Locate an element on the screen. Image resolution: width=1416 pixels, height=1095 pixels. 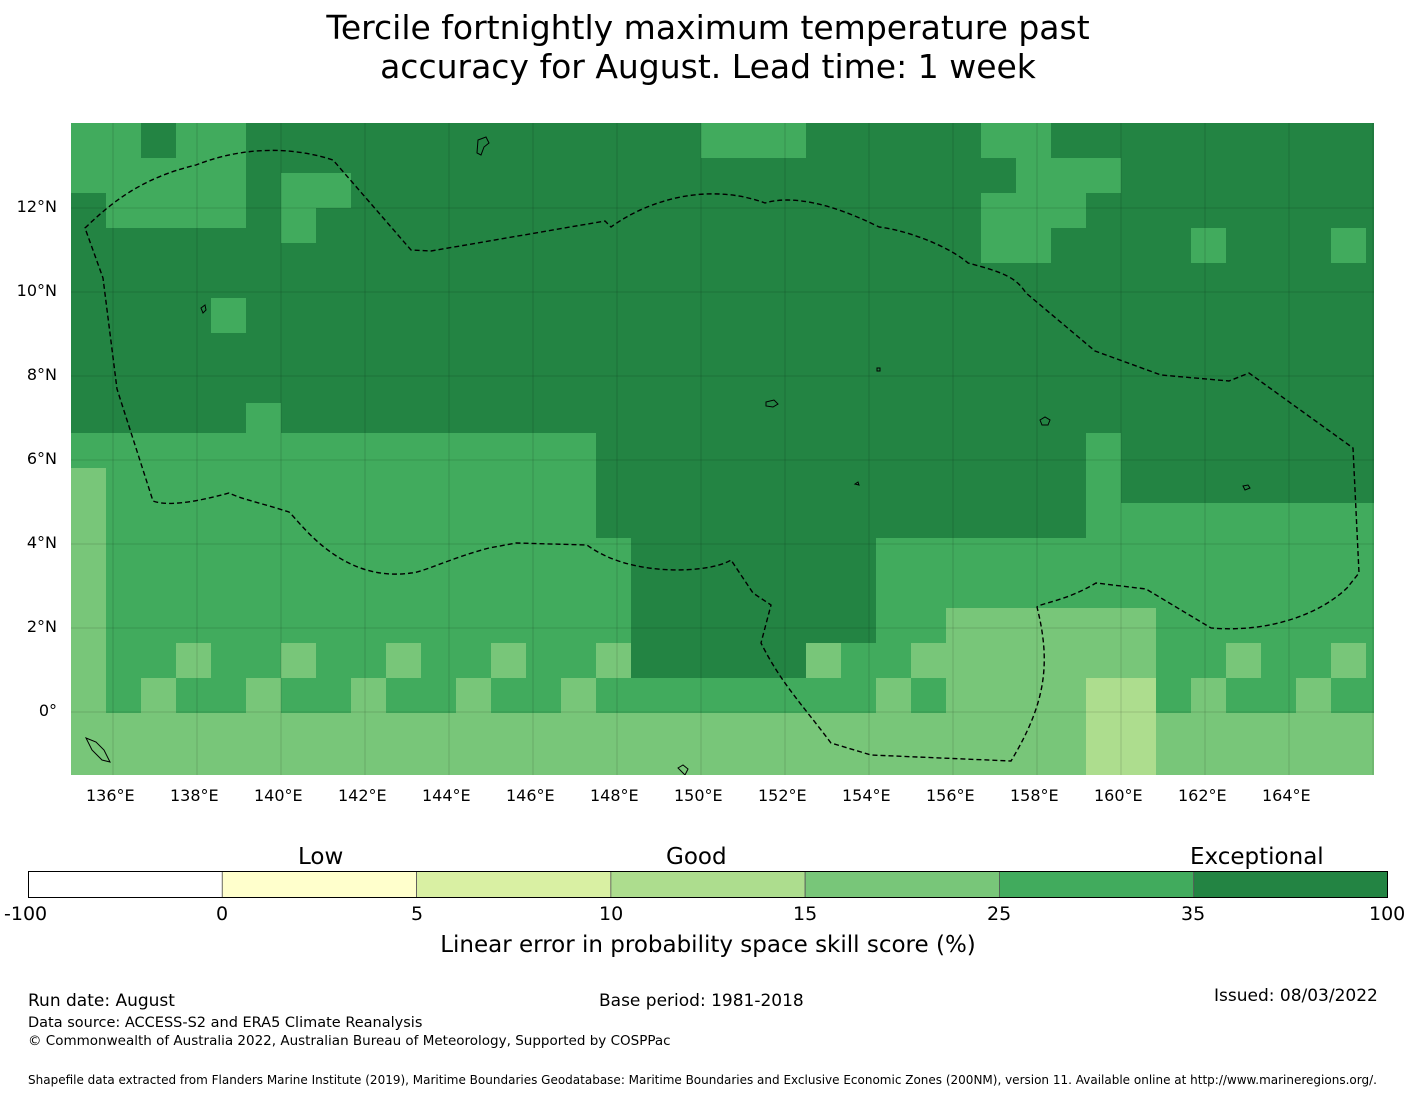
colorbar is located at coordinates (708, 884).